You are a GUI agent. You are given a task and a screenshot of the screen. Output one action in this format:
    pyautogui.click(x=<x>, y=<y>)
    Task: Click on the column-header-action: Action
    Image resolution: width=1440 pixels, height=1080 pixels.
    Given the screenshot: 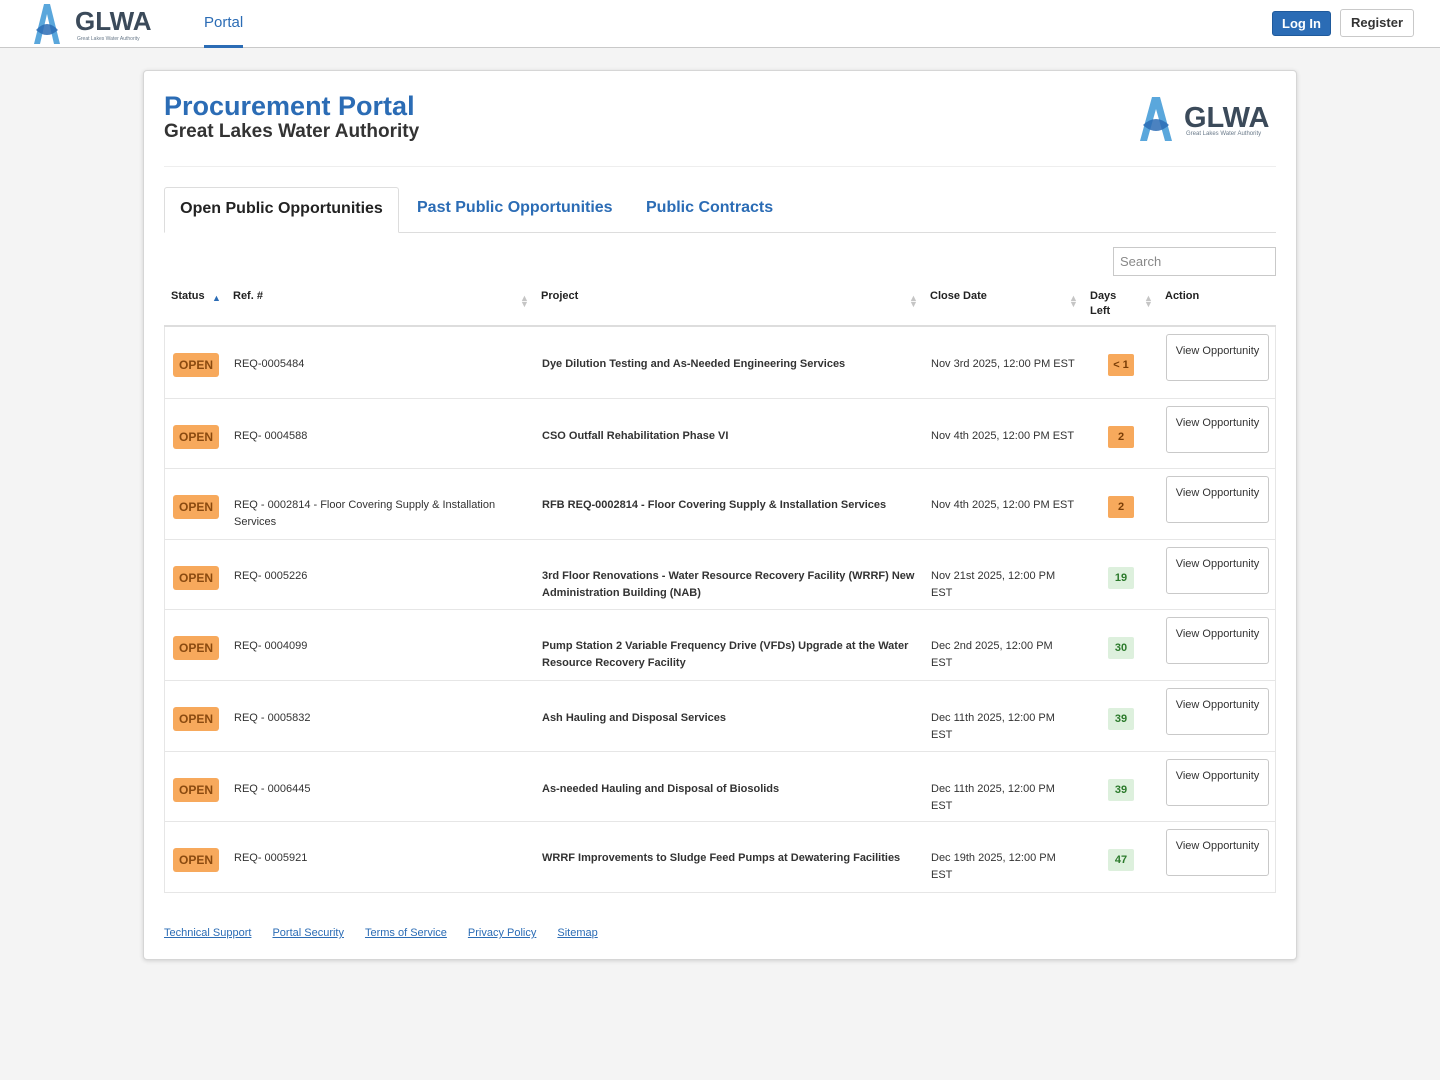 What is the action you would take?
    pyautogui.click(x=1182, y=296)
    